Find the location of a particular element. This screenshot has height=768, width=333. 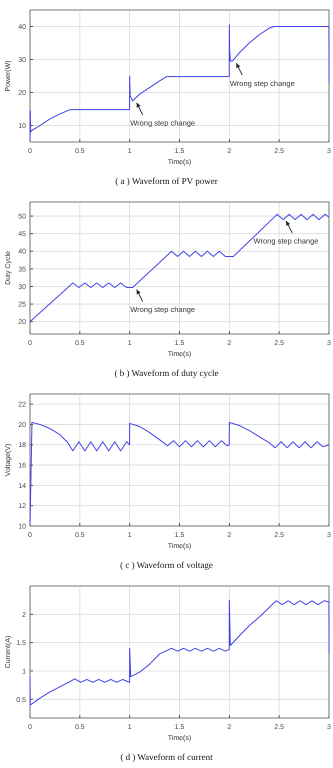

text: ( a ) Waveform of PV power is located at coordinates (166, 181).